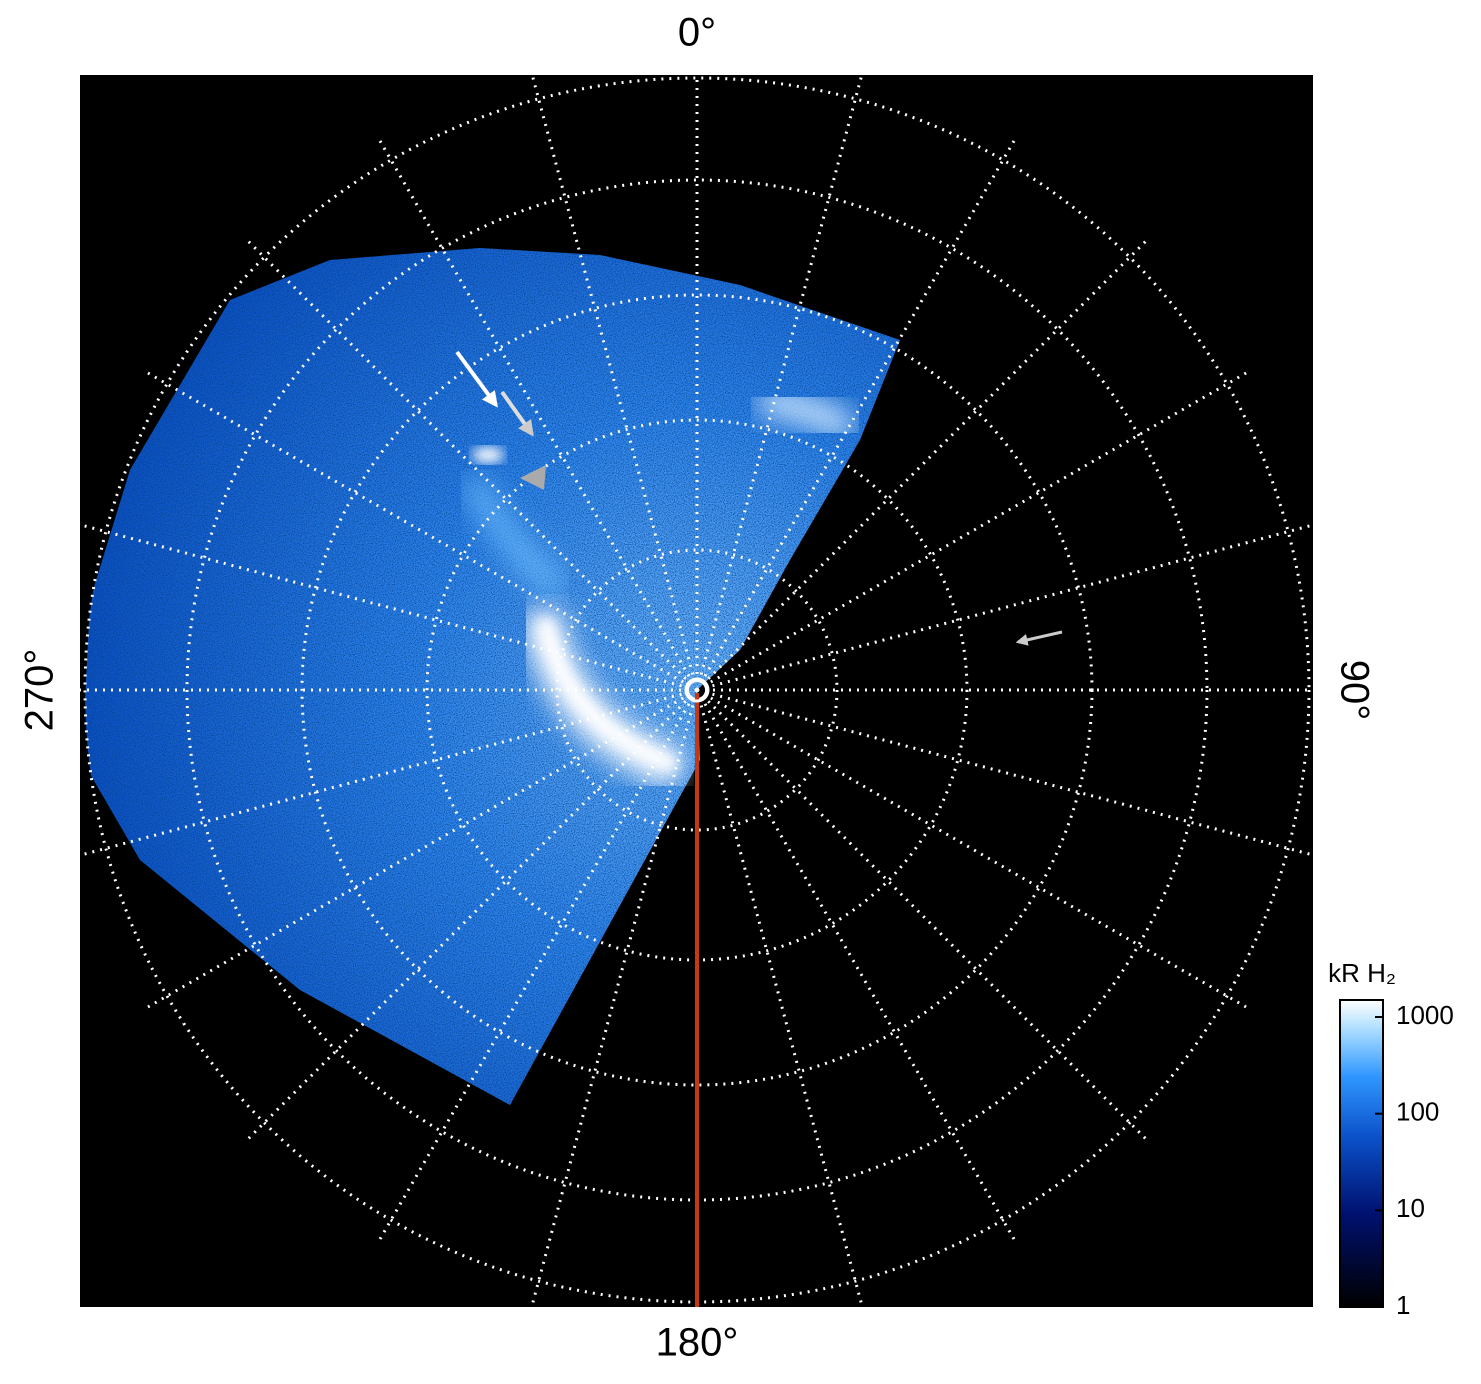  I want to click on colorbar, so click(1361, 1153).